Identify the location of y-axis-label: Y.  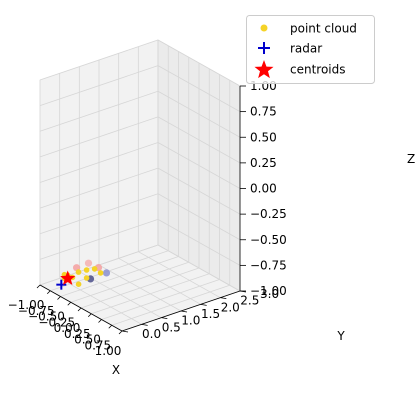
(340, 336).